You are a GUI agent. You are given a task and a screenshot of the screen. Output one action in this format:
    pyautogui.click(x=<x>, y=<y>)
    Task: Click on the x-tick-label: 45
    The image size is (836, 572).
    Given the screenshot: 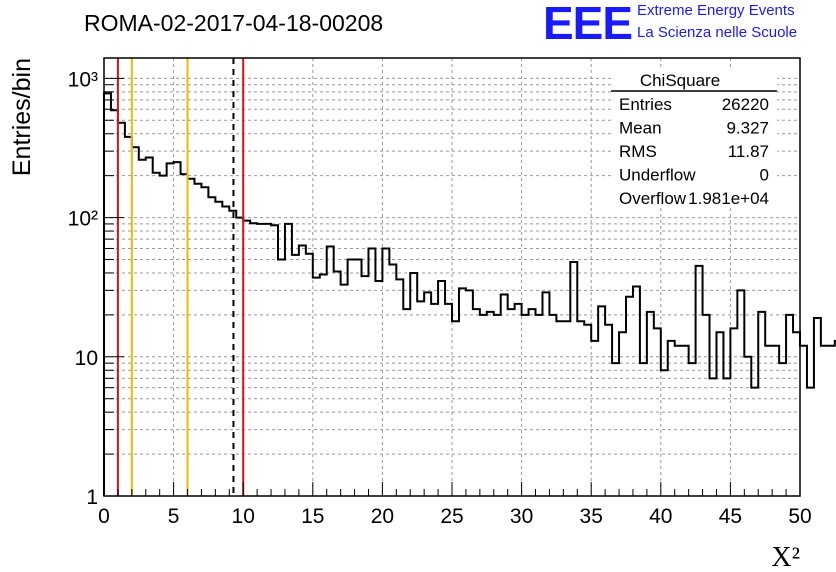 What is the action you would take?
    pyautogui.click(x=730, y=516)
    